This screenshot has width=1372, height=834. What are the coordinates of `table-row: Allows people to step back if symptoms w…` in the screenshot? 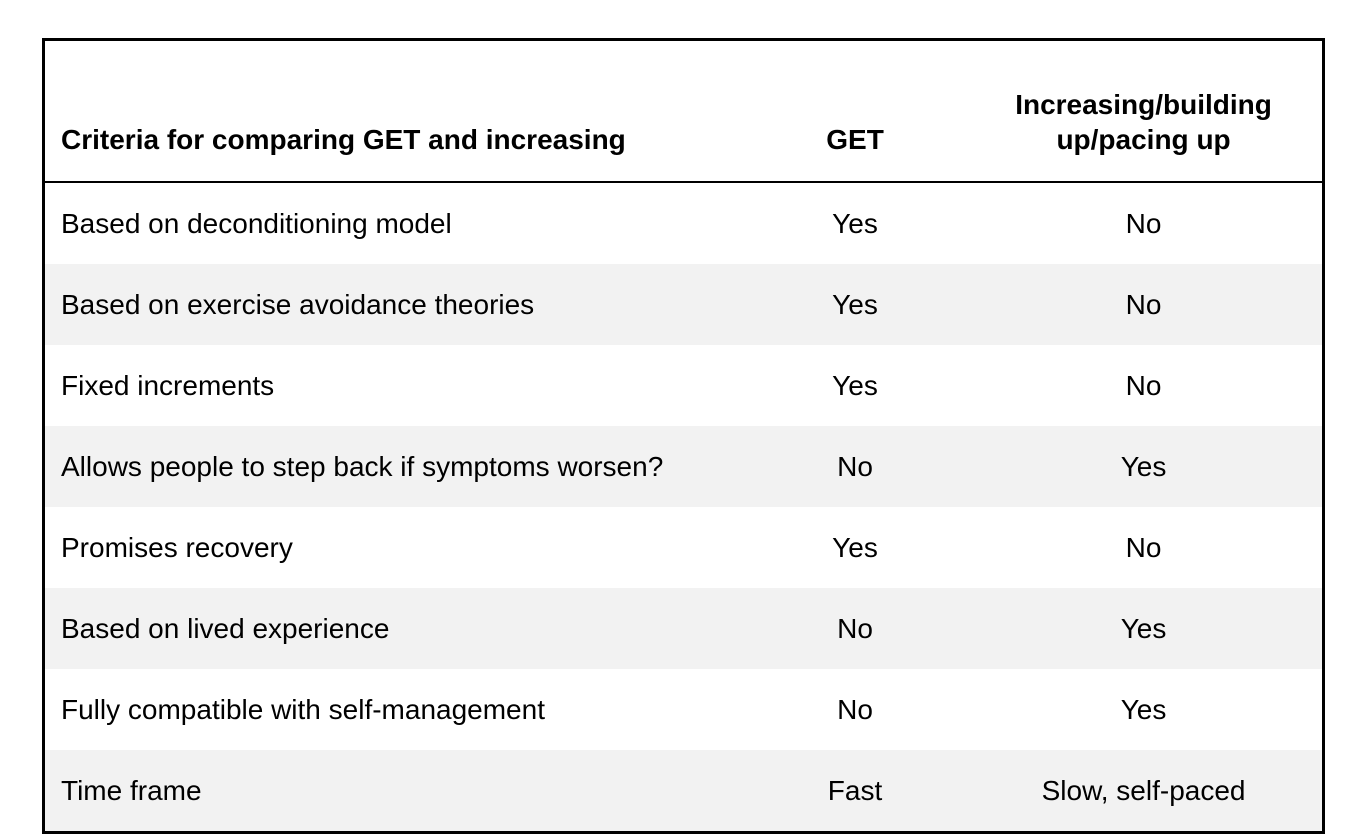 It's located at (683, 466).